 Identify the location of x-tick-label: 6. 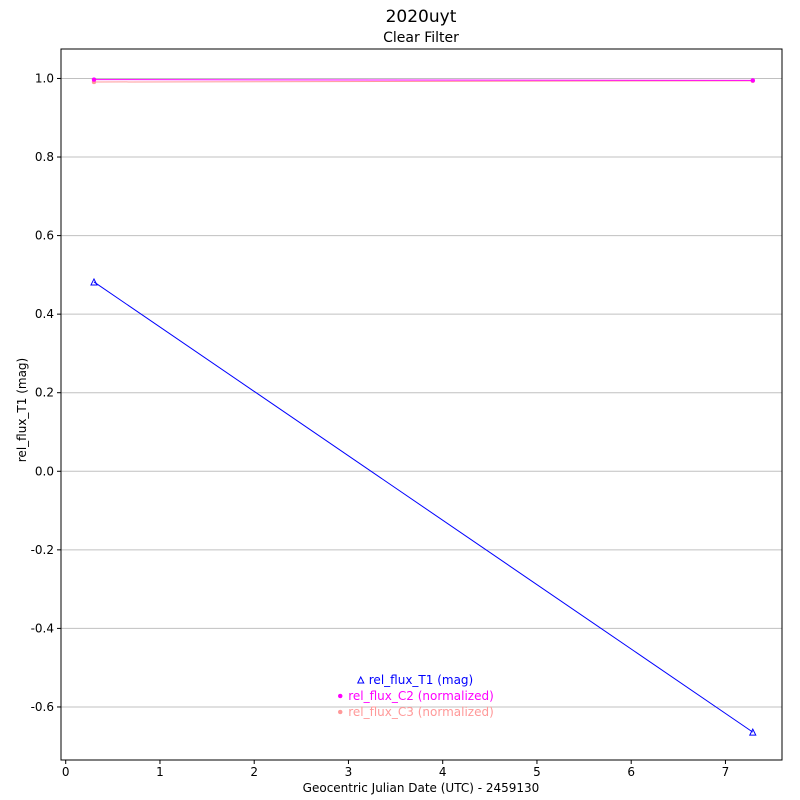
(631, 772).